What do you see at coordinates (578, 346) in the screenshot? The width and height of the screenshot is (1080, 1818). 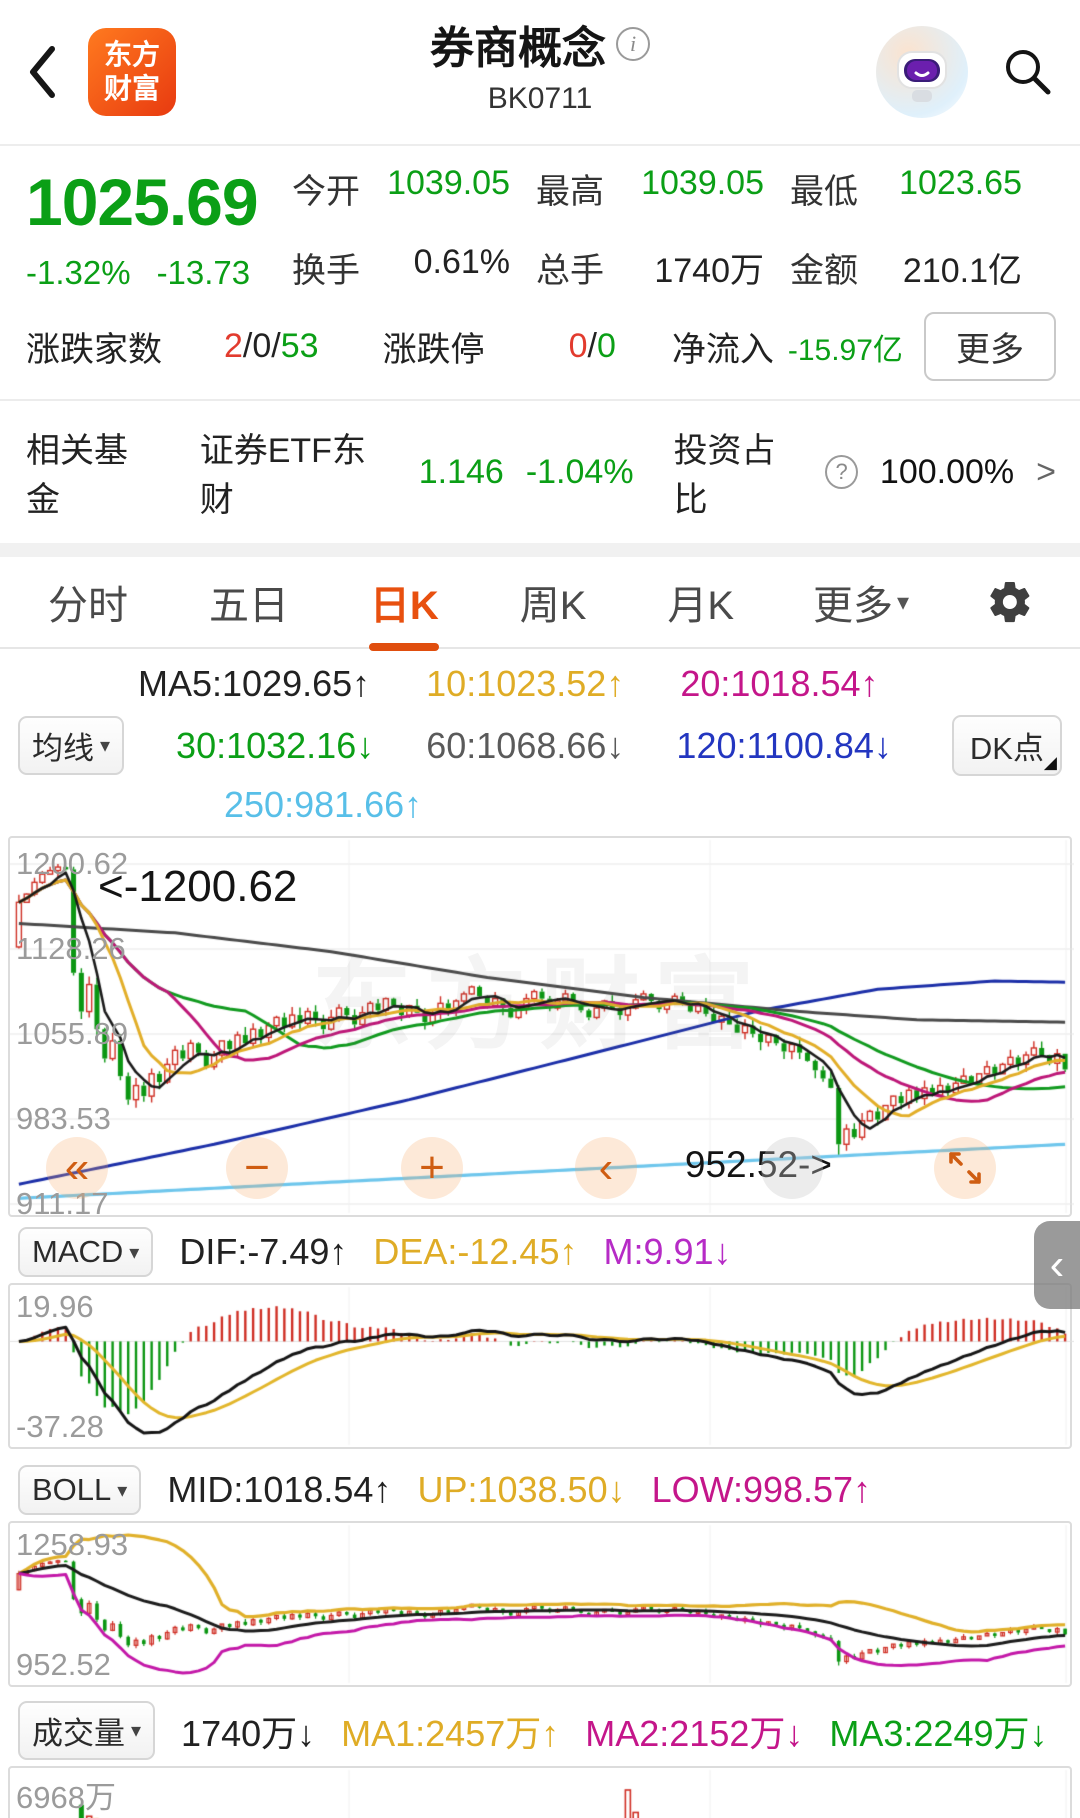 I see `limit-up-count: 0` at bounding box center [578, 346].